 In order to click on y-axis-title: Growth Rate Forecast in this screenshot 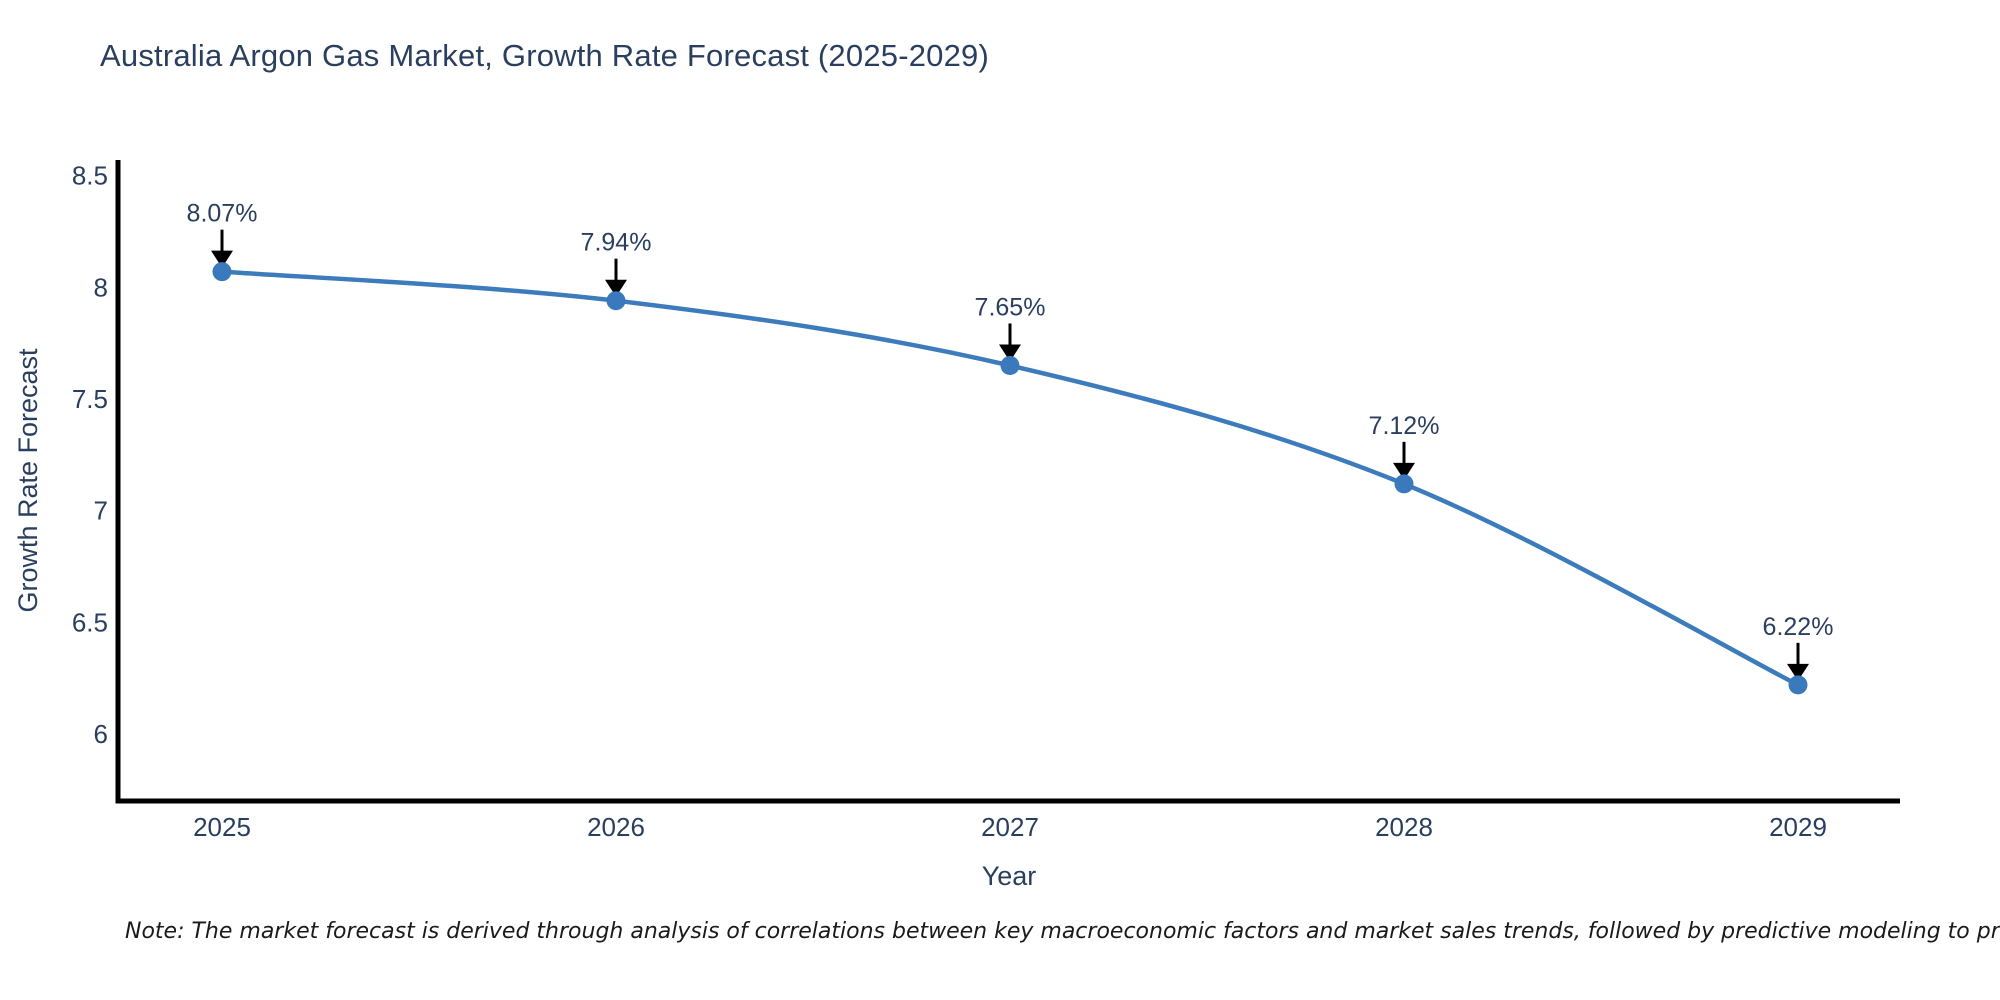, I will do `click(28, 480)`.